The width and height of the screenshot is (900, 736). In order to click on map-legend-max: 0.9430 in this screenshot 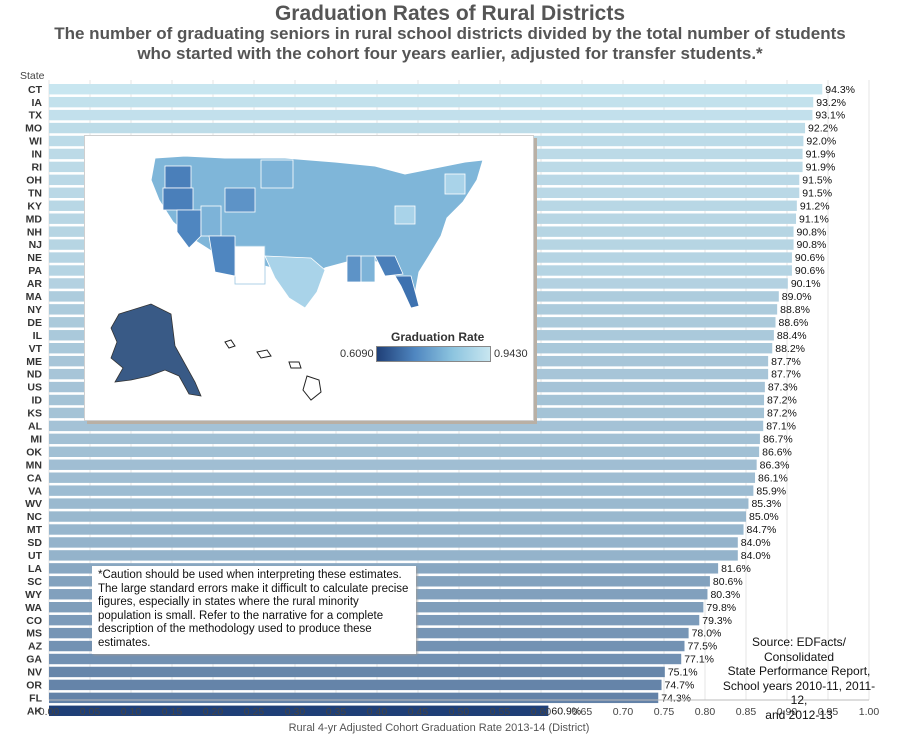, I will do `click(511, 354)`.